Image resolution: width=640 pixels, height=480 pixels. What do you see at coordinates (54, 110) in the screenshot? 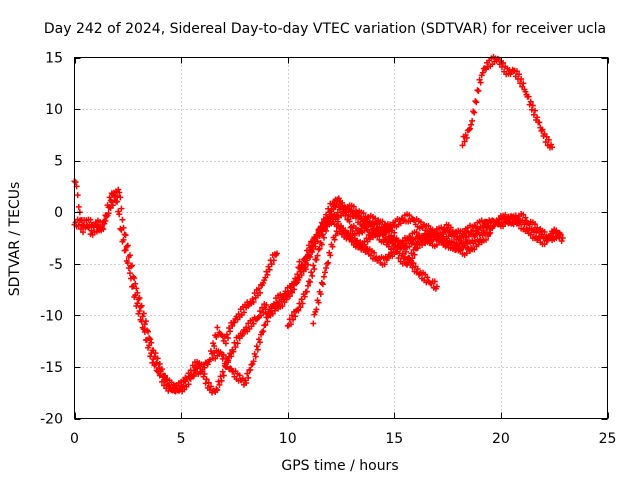
I see `y-tick-label: 10` at bounding box center [54, 110].